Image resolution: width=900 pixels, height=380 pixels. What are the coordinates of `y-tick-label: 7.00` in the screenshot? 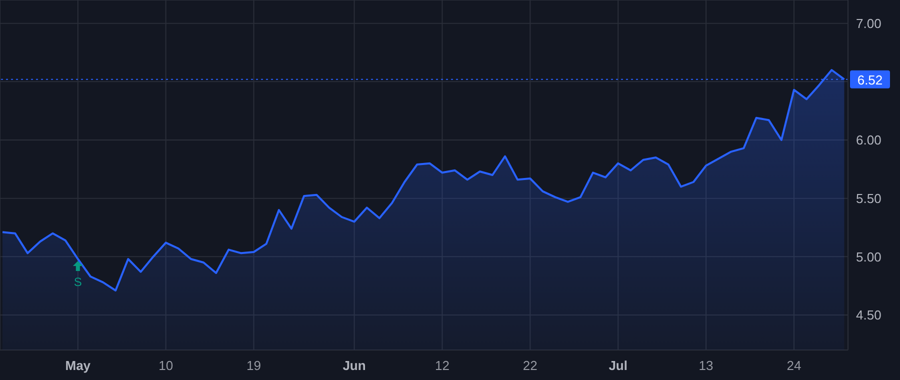 It's located at (869, 23).